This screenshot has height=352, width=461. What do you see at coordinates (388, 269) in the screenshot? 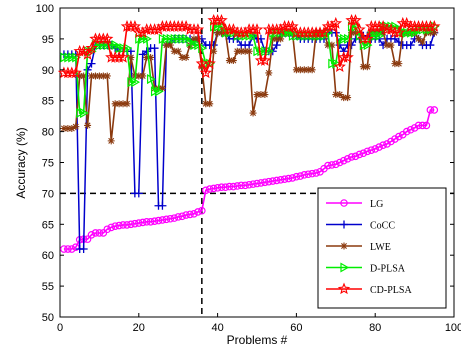
I see `legend-label: D-PLSA` at bounding box center [388, 269].